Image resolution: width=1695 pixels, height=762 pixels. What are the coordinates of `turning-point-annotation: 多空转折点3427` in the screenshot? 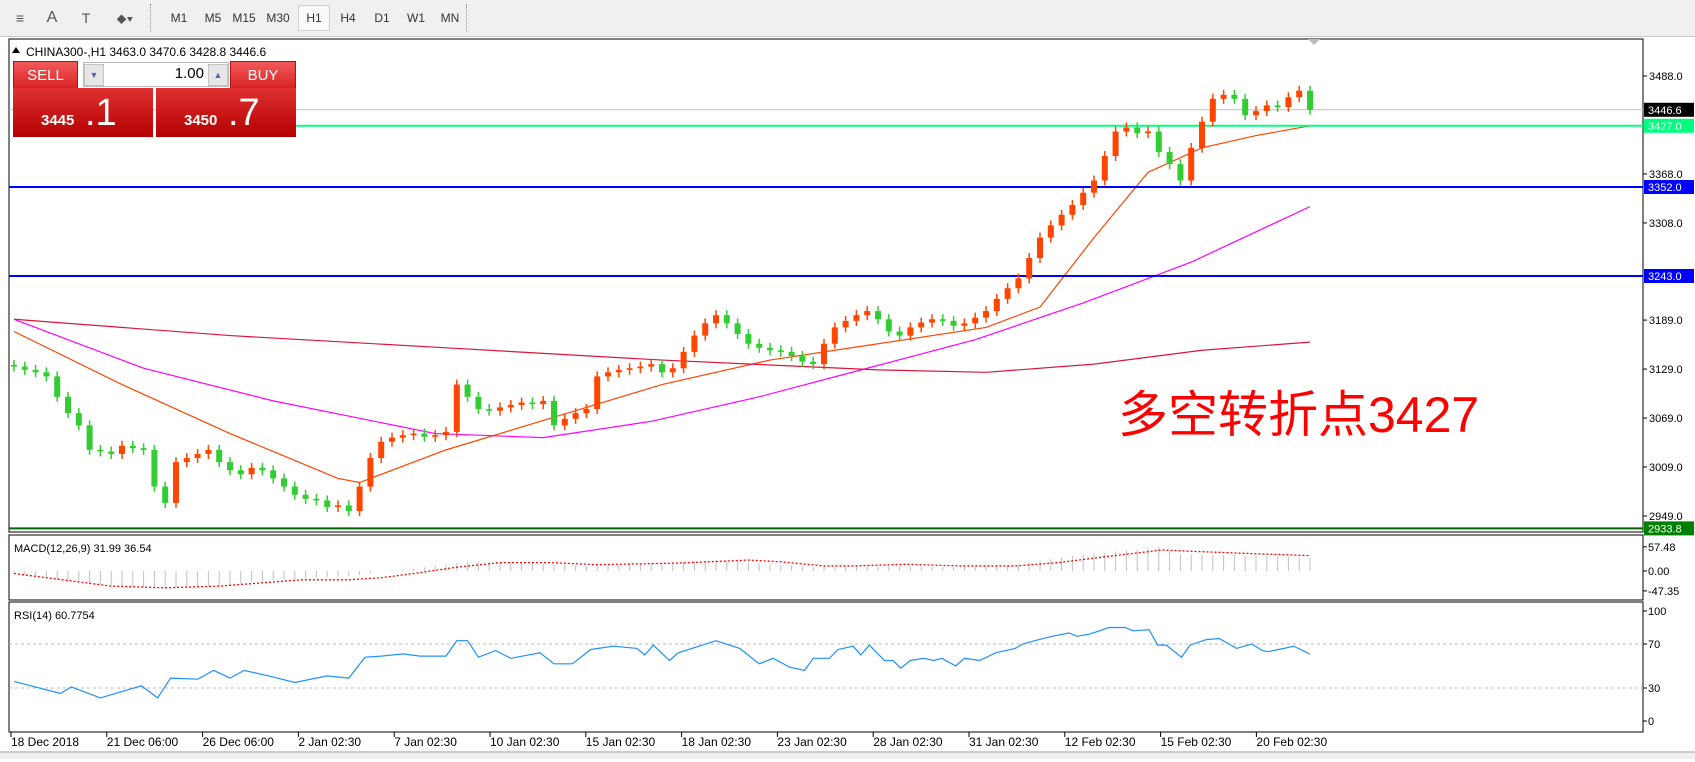 It's located at (1298, 415).